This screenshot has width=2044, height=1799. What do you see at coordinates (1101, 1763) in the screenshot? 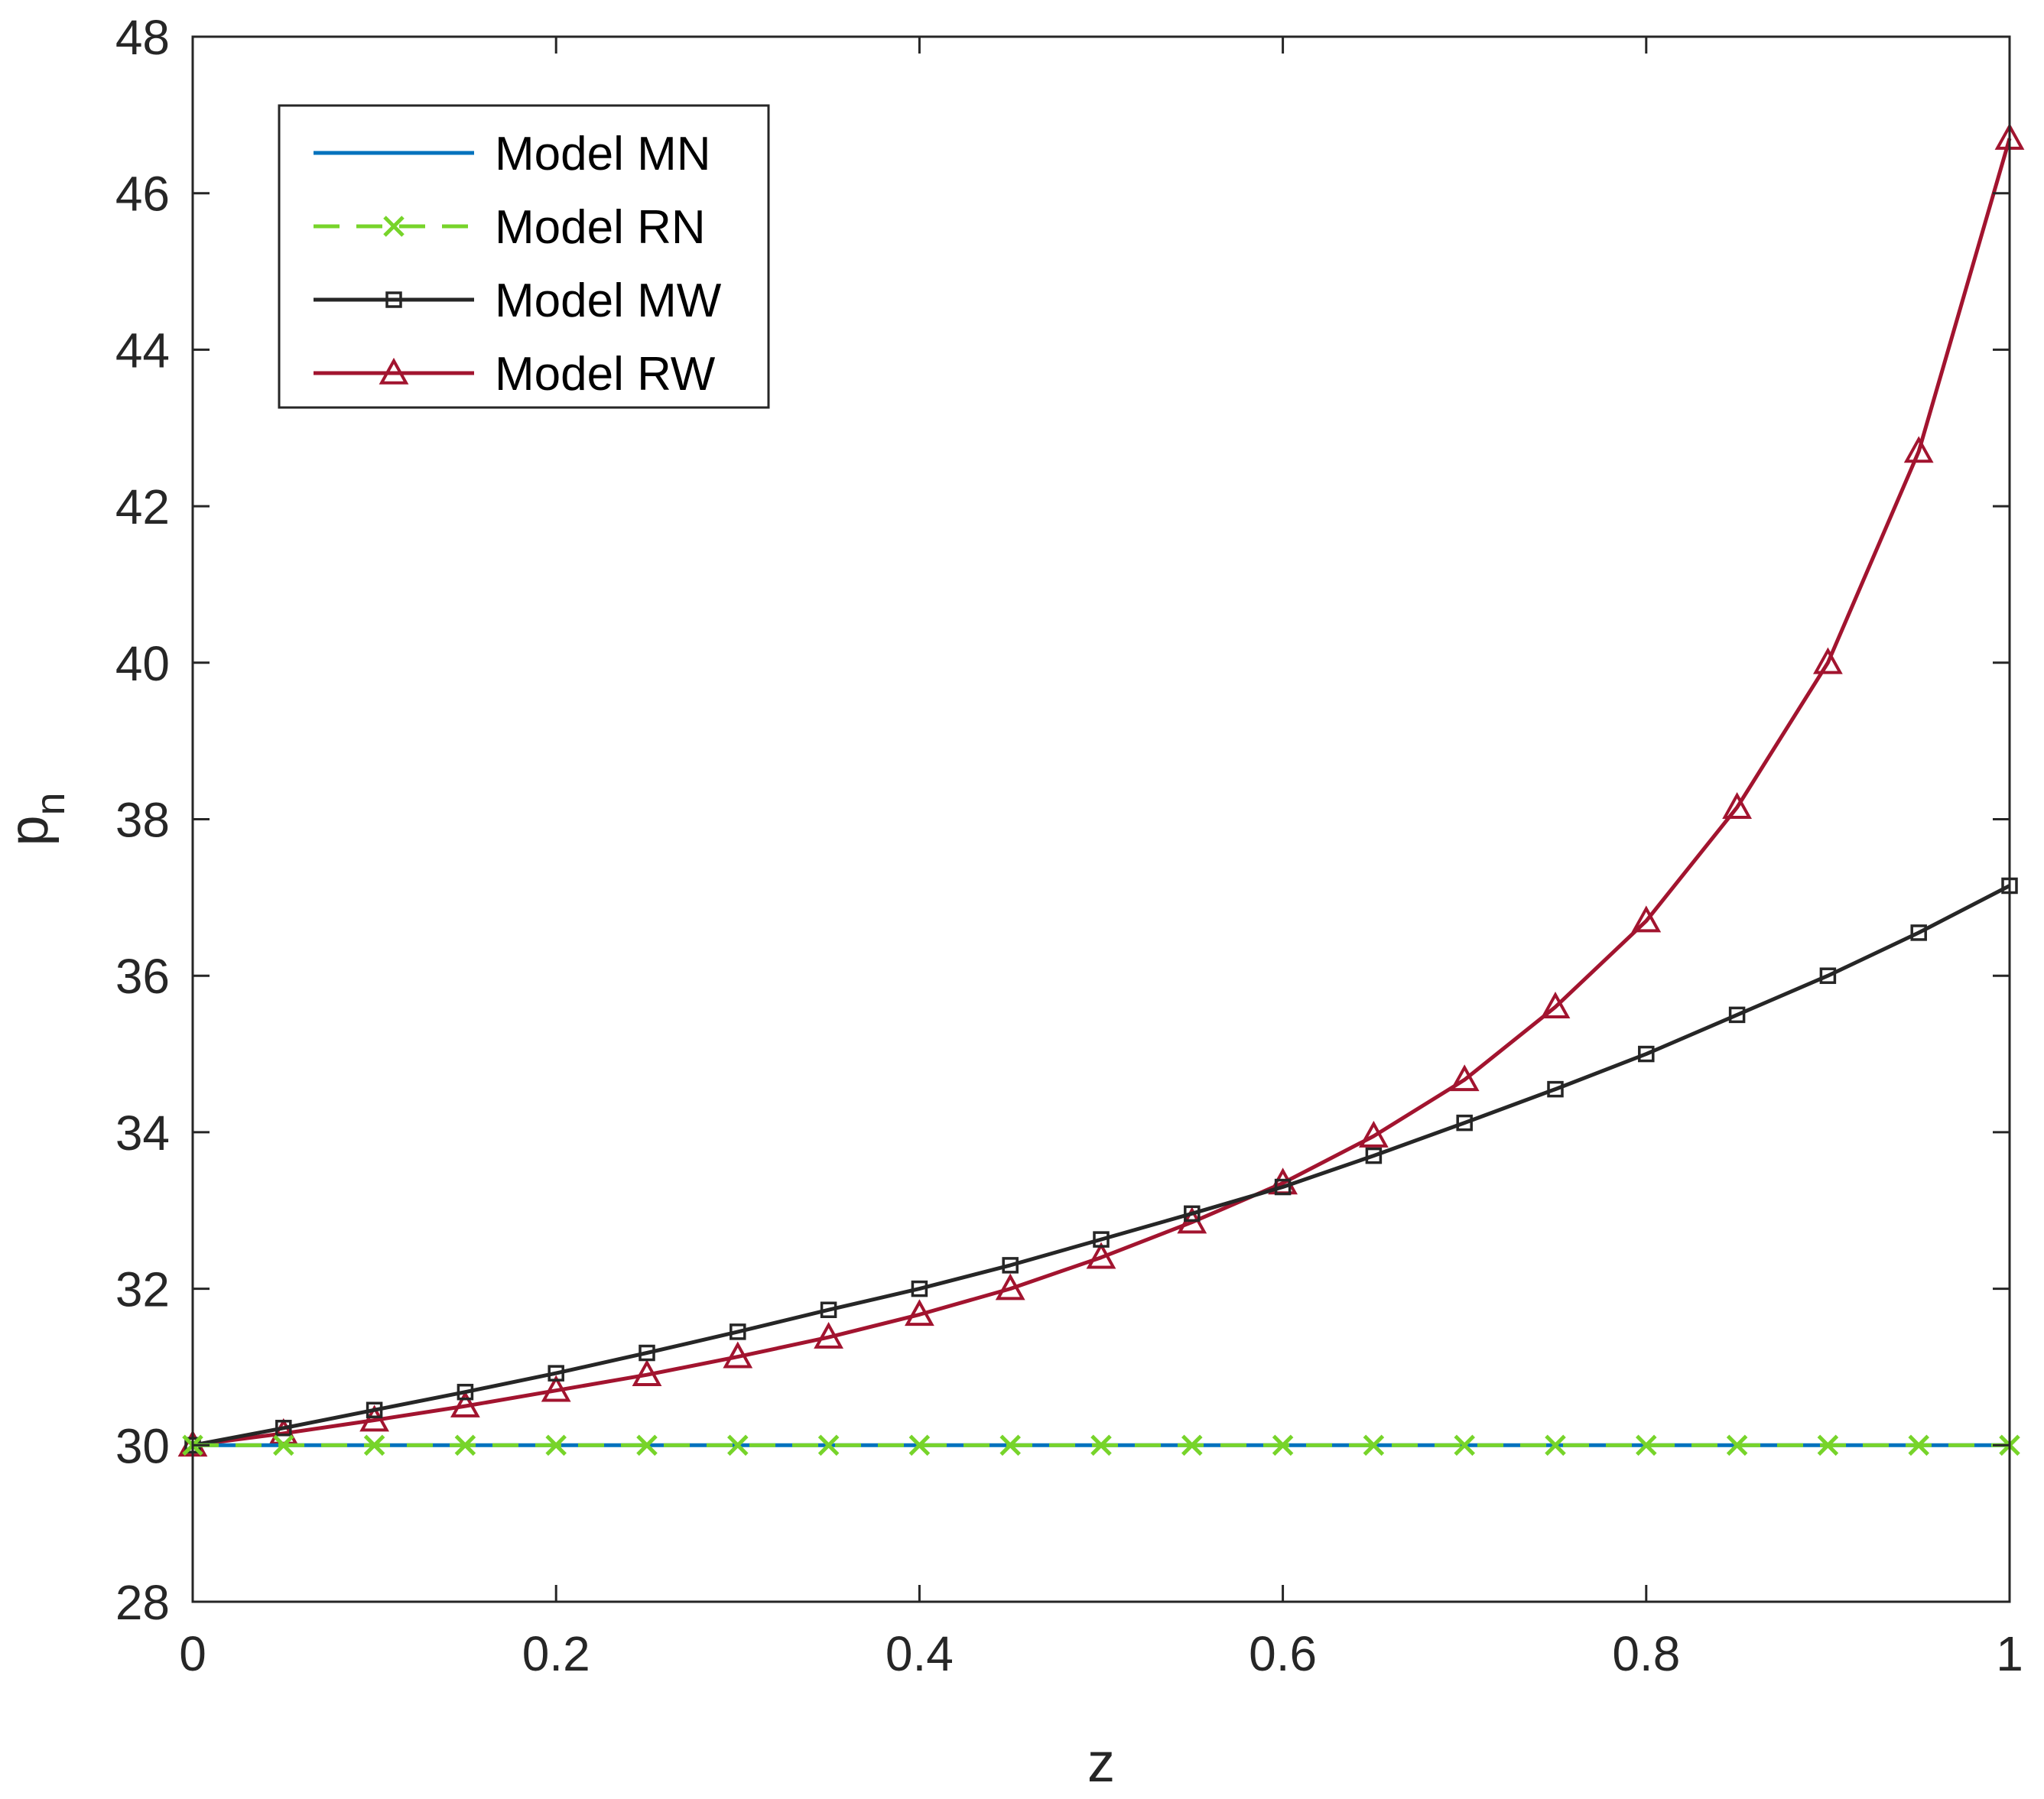
I see `x-axis-title: z` at bounding box center [1101, 1763].